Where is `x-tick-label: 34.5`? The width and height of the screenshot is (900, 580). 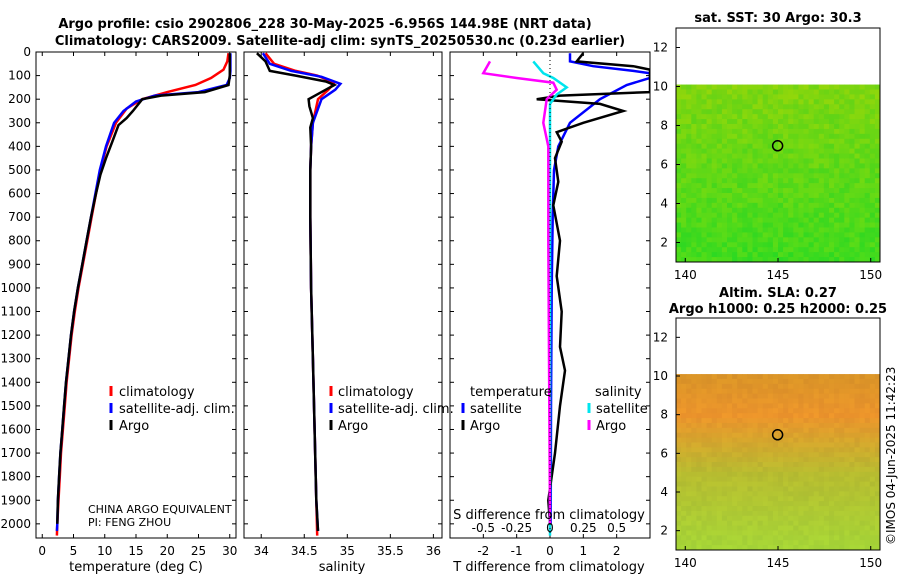
x-tick-label: 34.5 is located at coordinates (304, 551).